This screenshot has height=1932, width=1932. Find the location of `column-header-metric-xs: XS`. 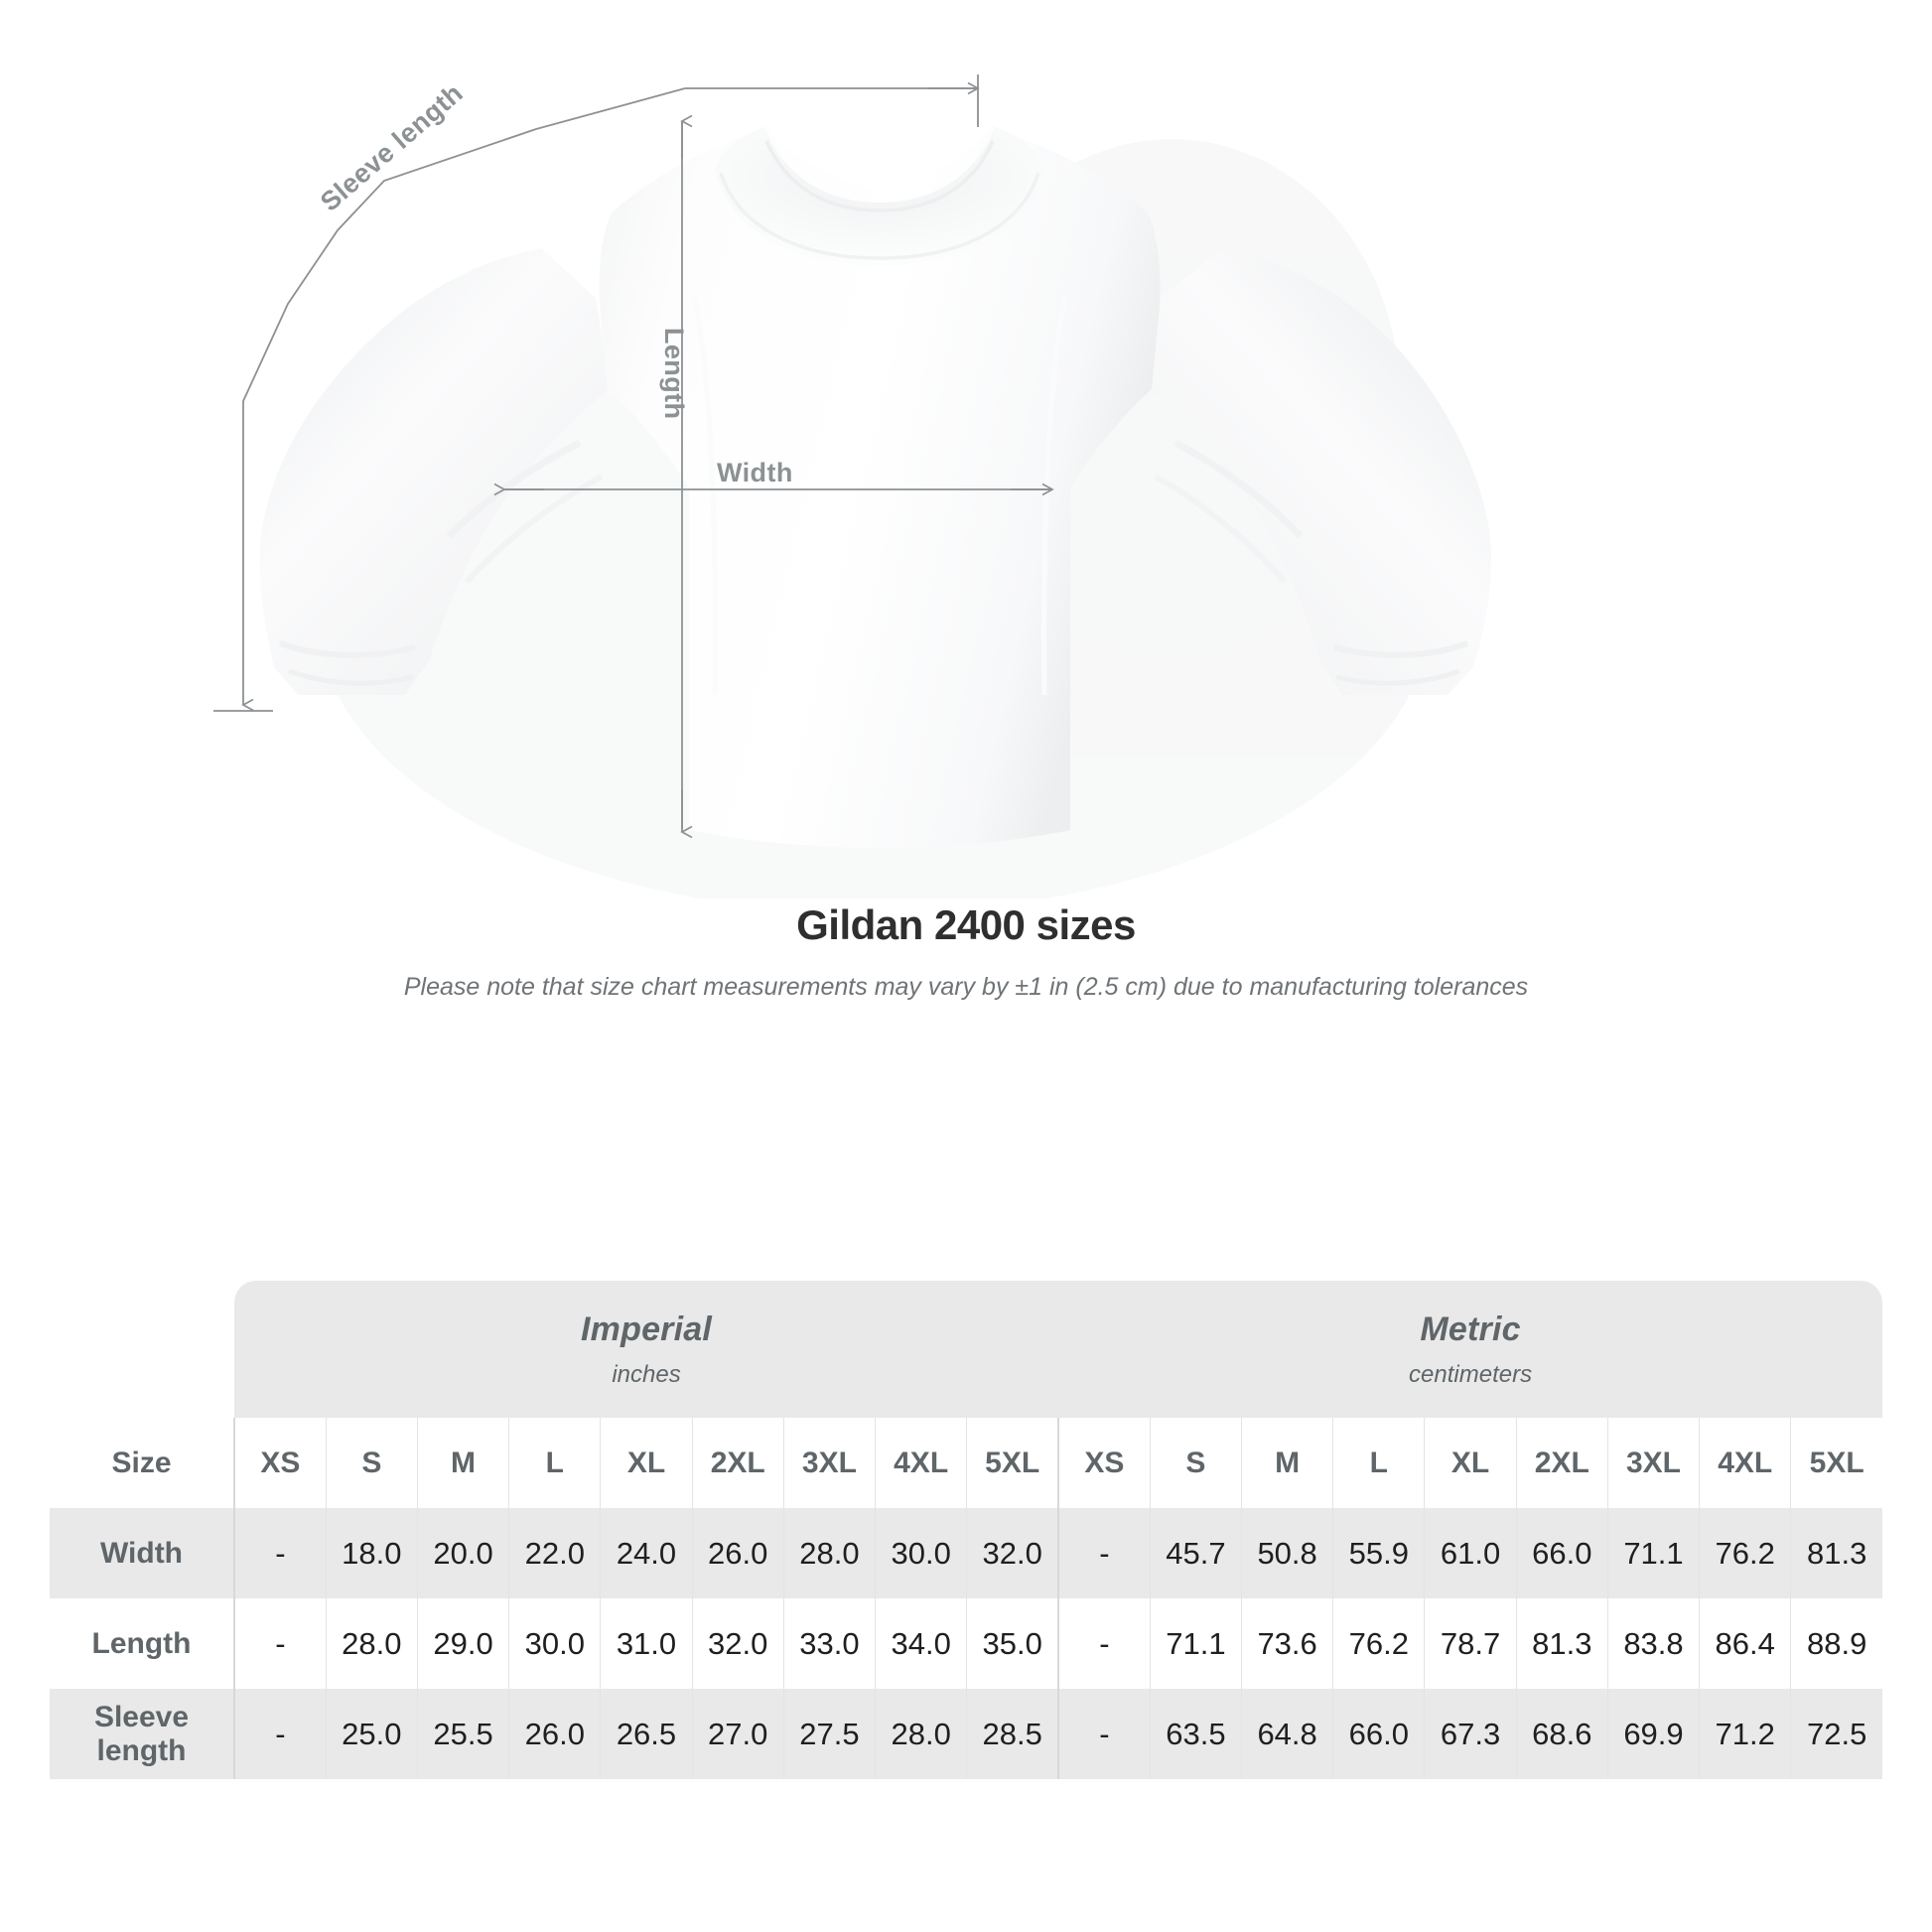

column-header-metric-xs: XS is located at coordinates (1104, 1463).